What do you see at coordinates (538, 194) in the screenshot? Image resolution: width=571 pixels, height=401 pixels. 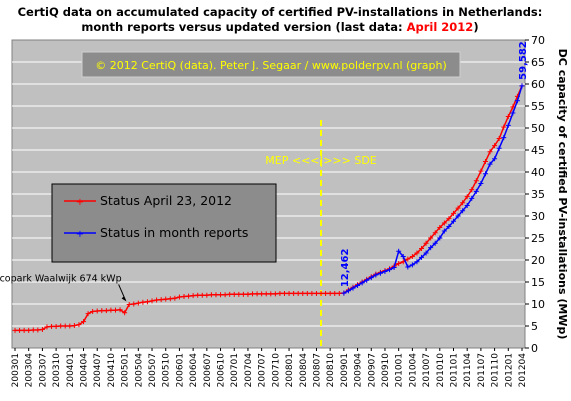 I see `y-tick-label: 35` at bounding box center [538, 194].